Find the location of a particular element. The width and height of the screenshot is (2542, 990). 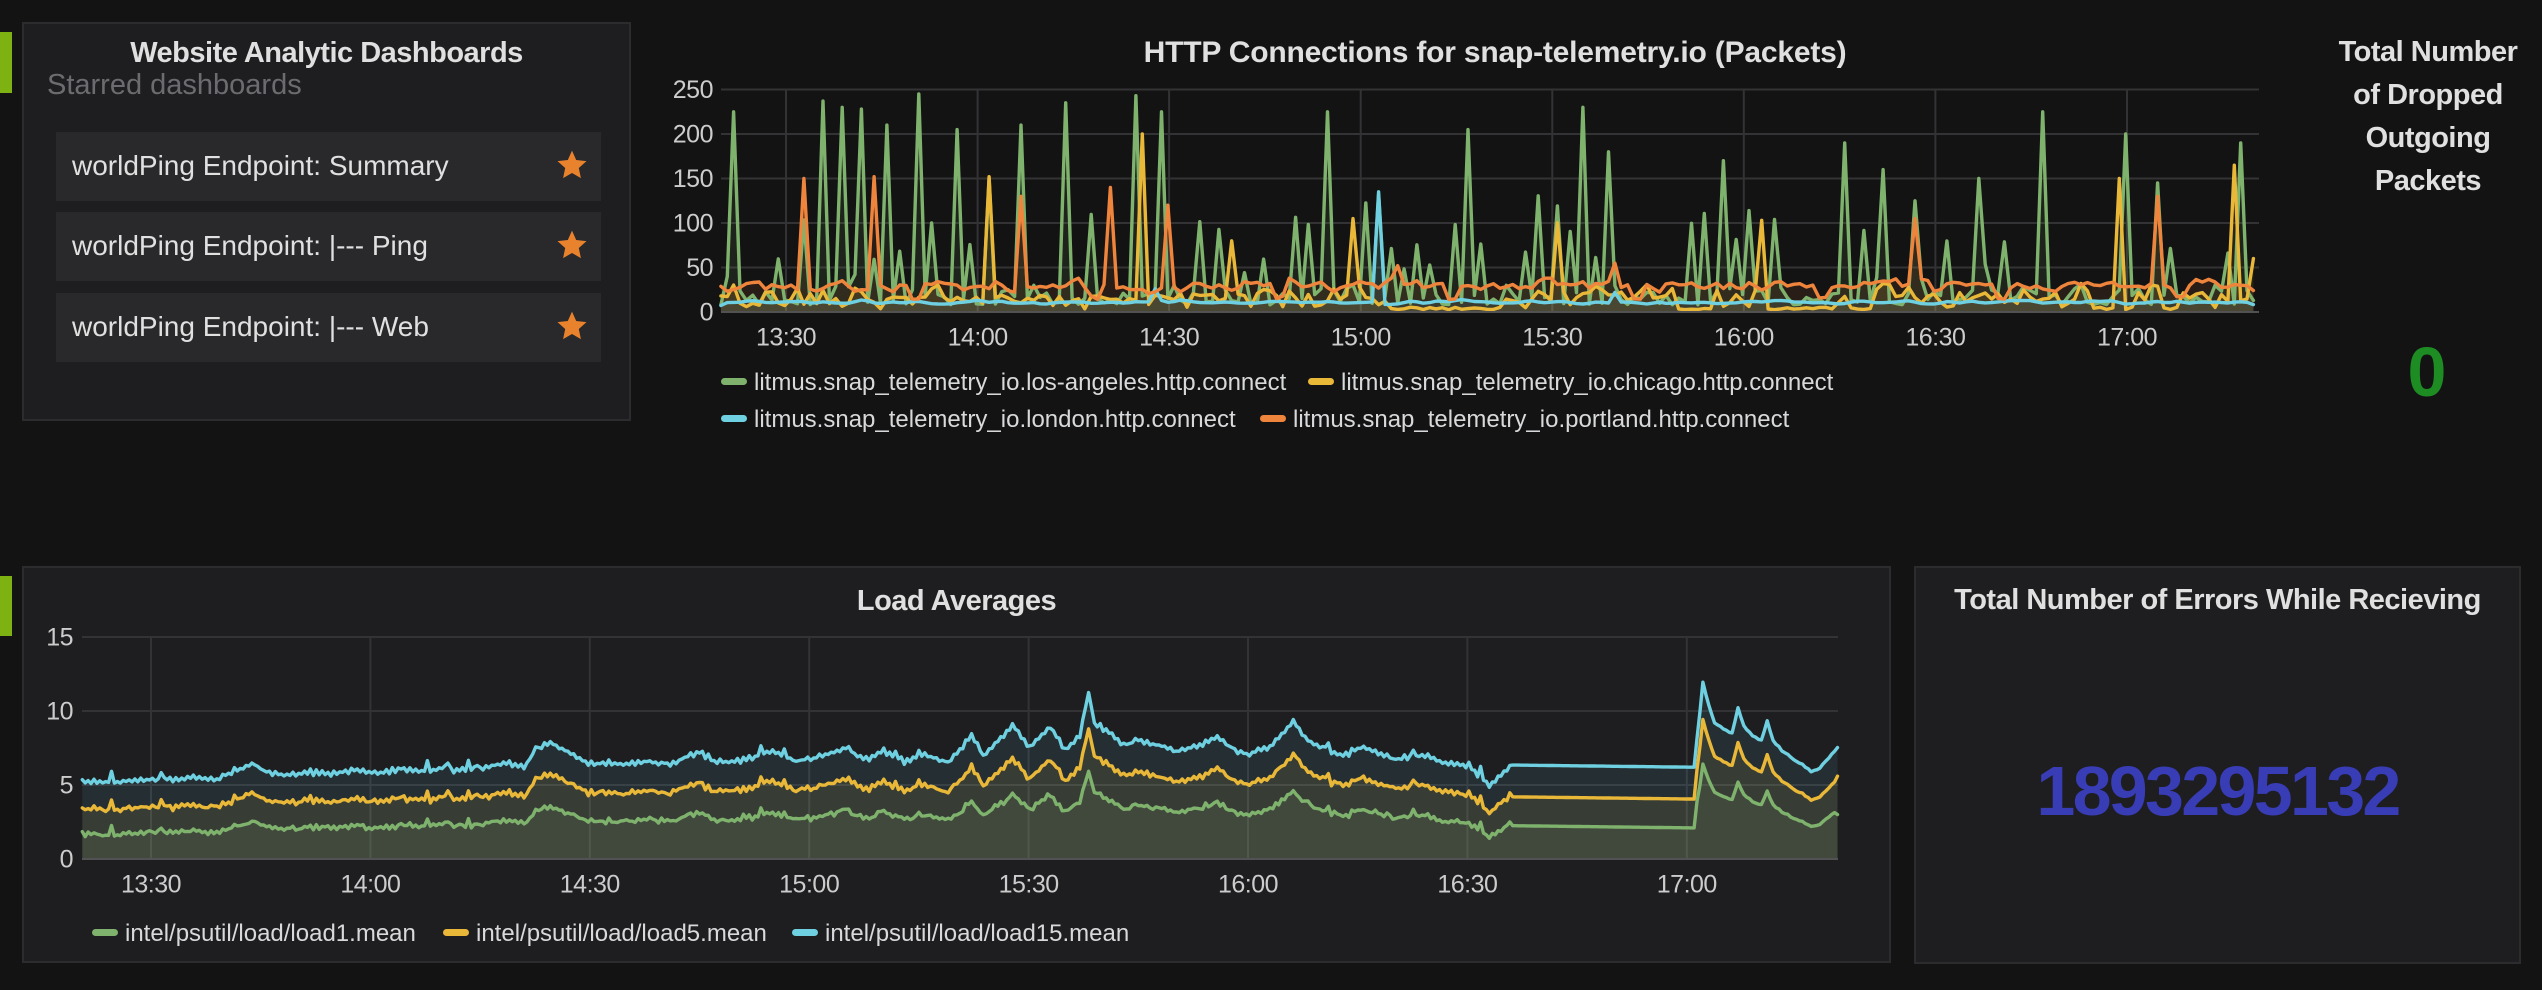

svg-text: 15 is located at coordinates (59, 638).